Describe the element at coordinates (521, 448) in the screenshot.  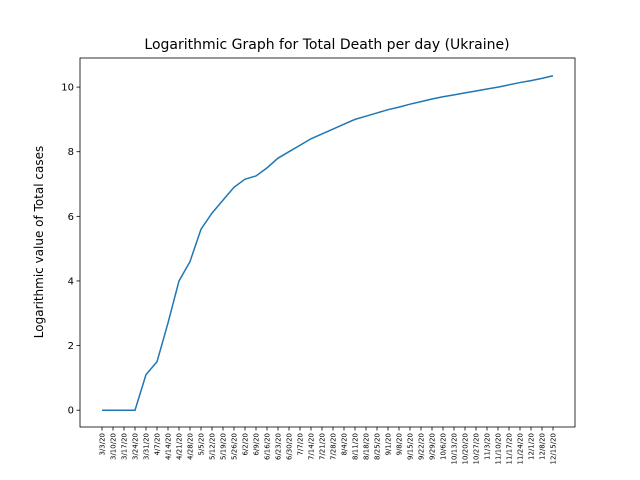
I see `x-tick-label: 11/24/20` at that location.